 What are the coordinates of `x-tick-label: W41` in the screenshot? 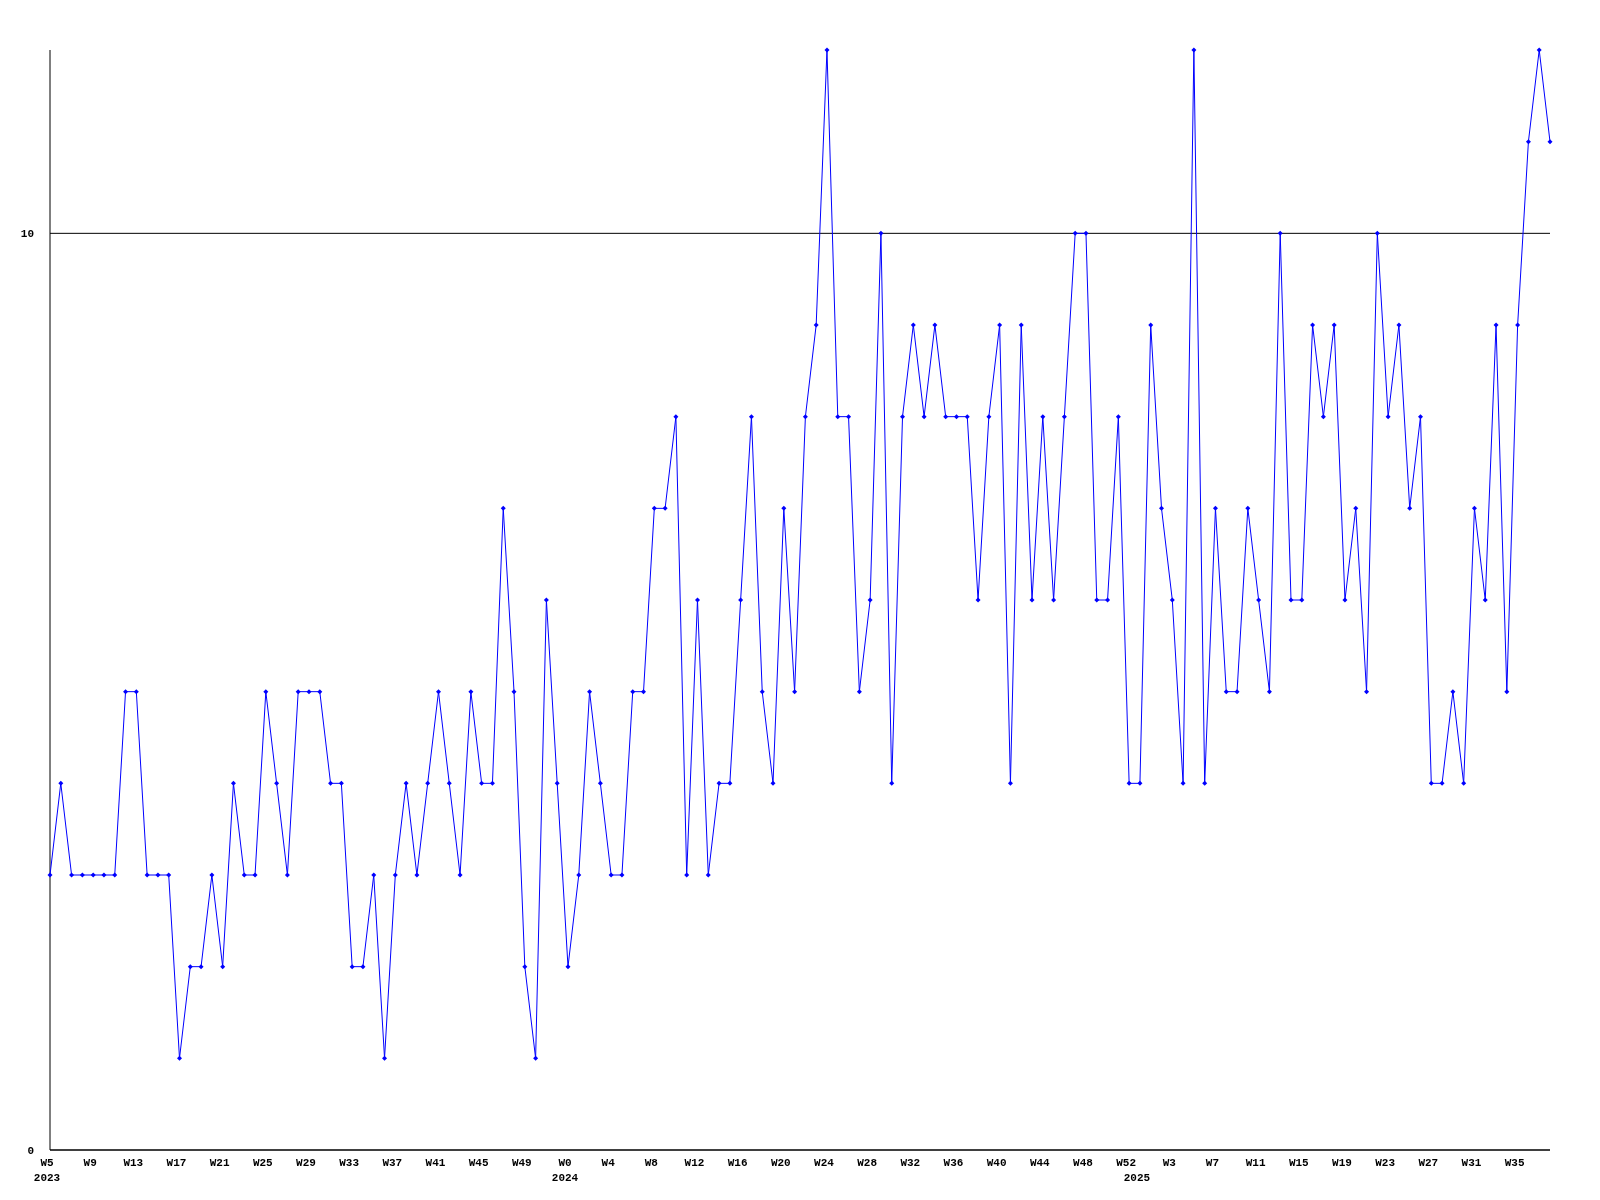 It's located at (435, 1163).